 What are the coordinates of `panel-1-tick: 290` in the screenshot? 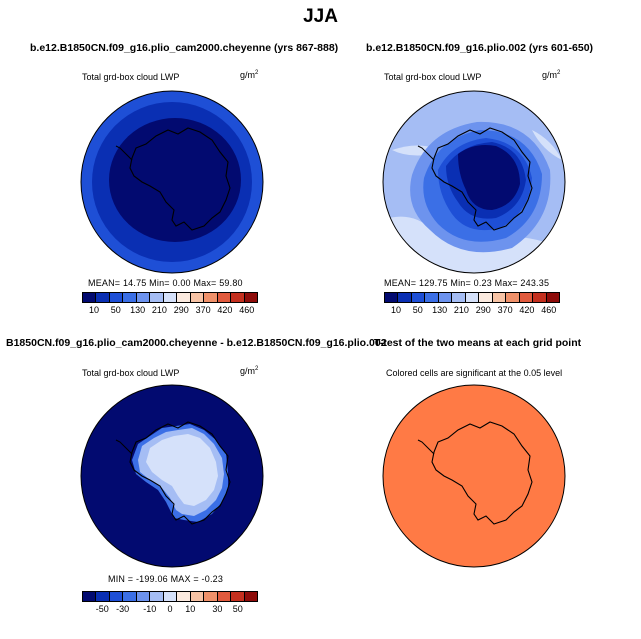 It's located at (181, 310).